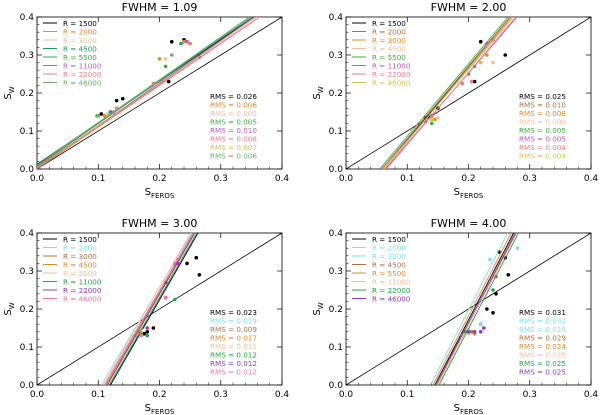 The width and height of the screenshot is (600, 415). What do you see at coordinates (542, 113) in the screenshot?
I see `rms-label: RMS = 0.008` at bounding box center [542, 113].